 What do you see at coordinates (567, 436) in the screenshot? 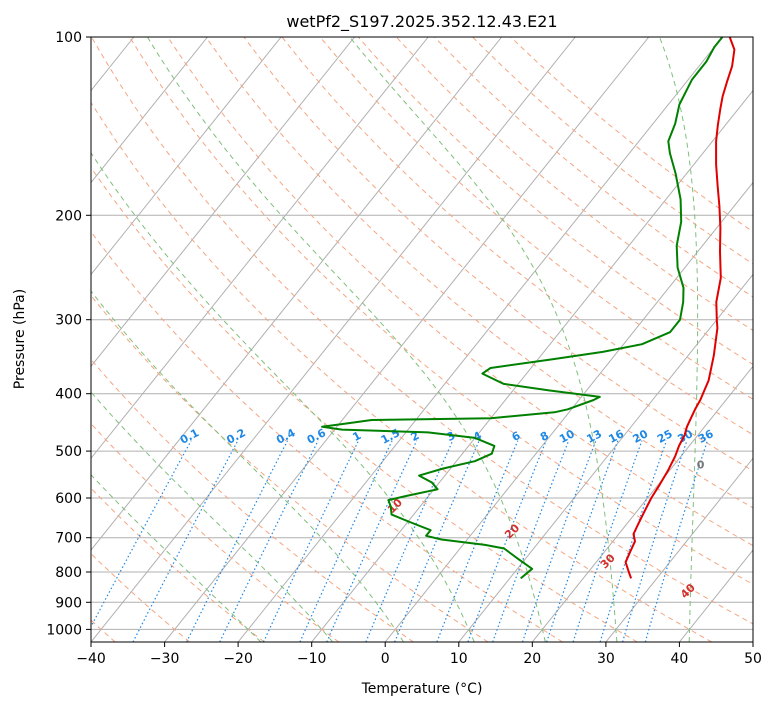
I see `mixing-ratio-label: 10` at bounding box center [567, 436].